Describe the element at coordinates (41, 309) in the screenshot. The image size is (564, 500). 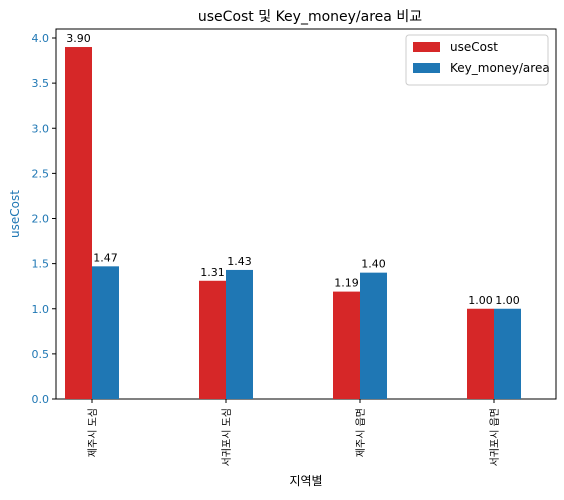
I see `y-tick-label: 1.0` at that location.